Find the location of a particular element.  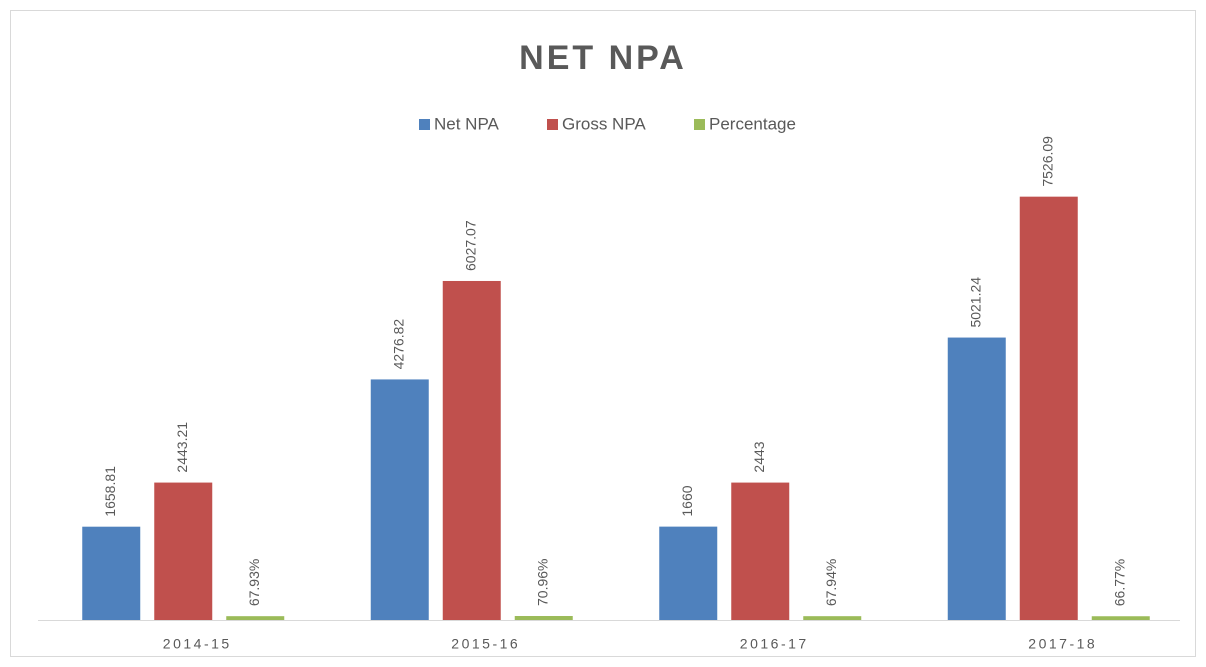

x-tick-label: 2015-16 is located at coordinates (485, 644).